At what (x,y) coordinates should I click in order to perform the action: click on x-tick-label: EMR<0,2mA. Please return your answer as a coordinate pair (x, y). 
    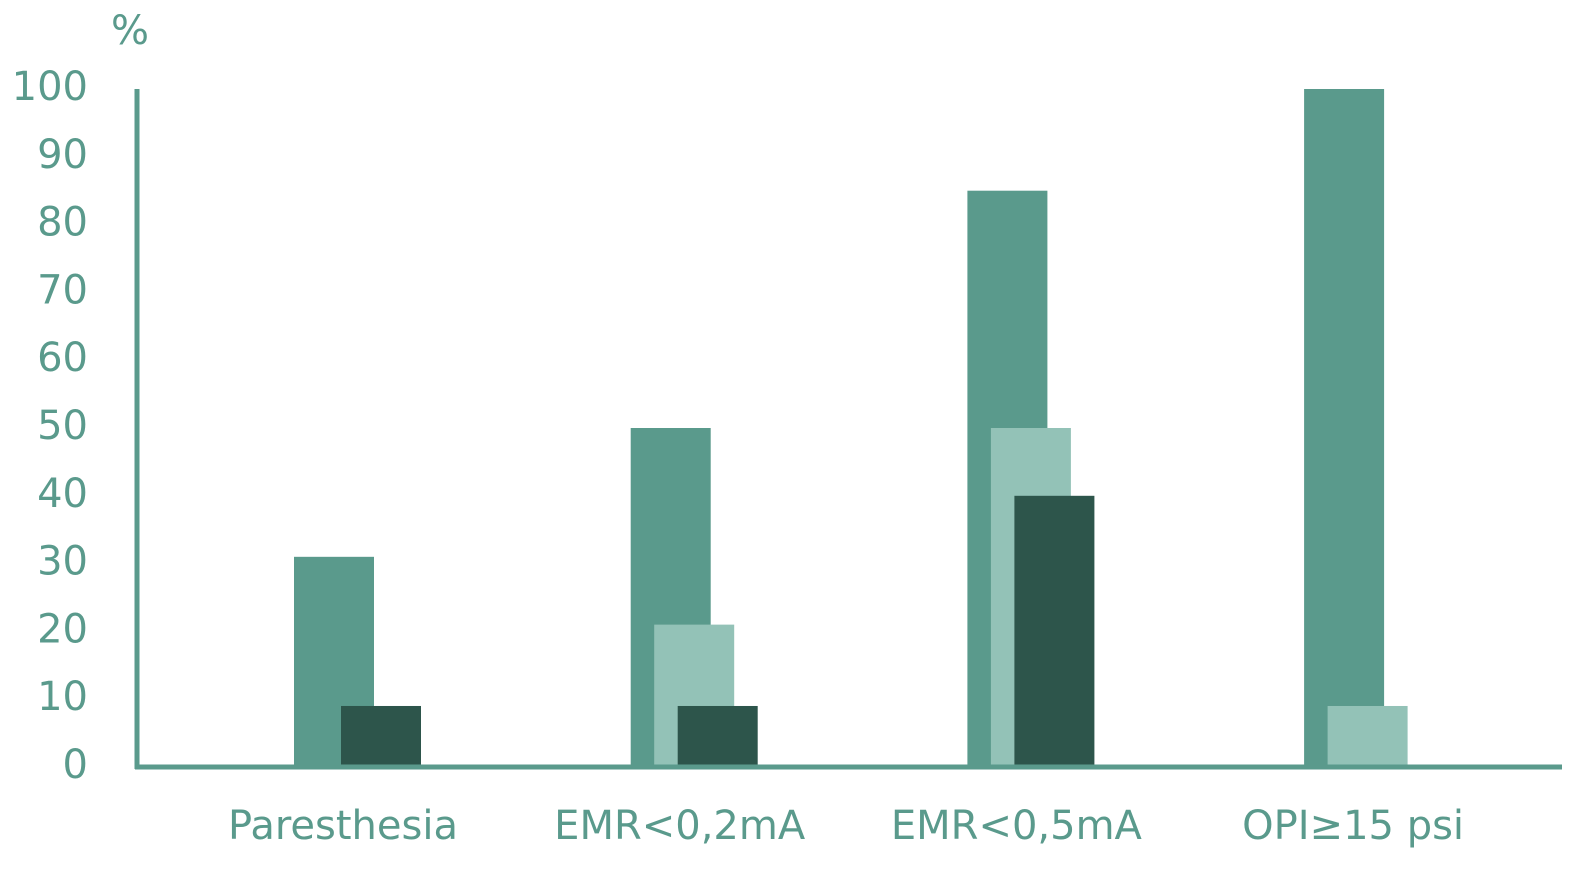
    Looking at the image, I should click on (680, 826).